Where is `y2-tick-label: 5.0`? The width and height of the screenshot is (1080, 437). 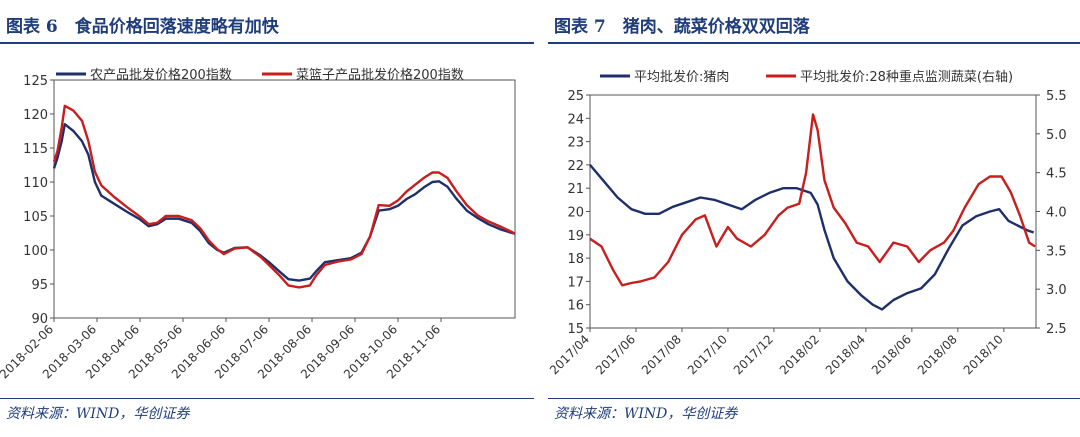 y2-tick-label: 5.0 is located at coordinates (1056, 135).